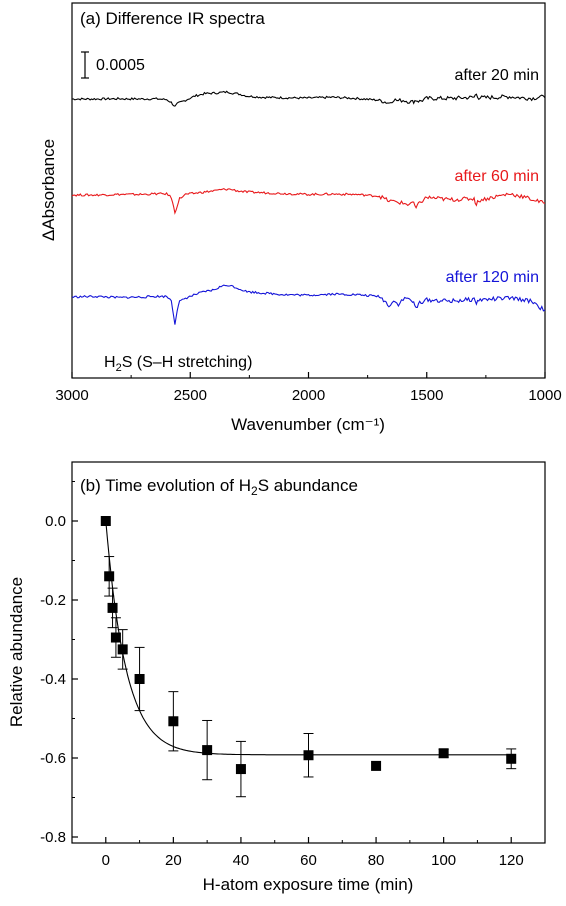 The width and height of the screenshot is (566, 906). What do you see at coordinates (187, 362) in the screenshot?
I see `h2s-annotation-rest: S (S–H stretching)` at bounding box center [187, 362].